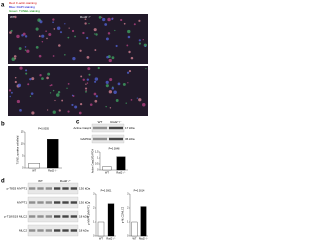 The height and width of the screenshot is (248, 320). Describe the element at coordinates (86, 17) in the screenshot. I see `image-label: Rod2⁻/⁻` at that location.